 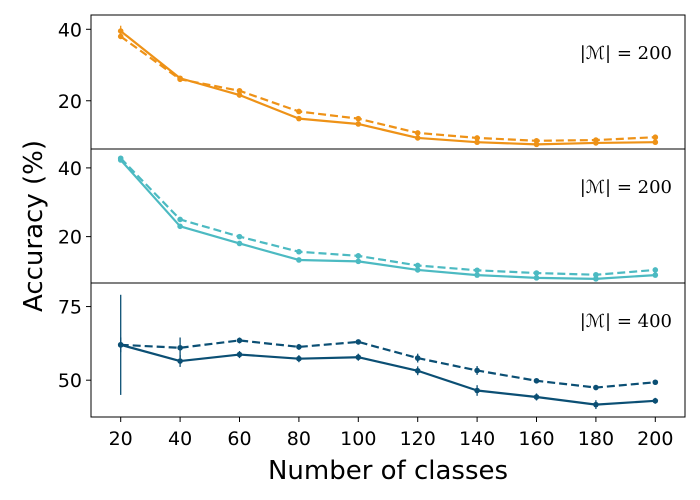 What do you see at coordinates (626, 53) in the screenshot?
I see `panel-1-annotation: |ℳ| = 200` at bounding box center [626, 53].